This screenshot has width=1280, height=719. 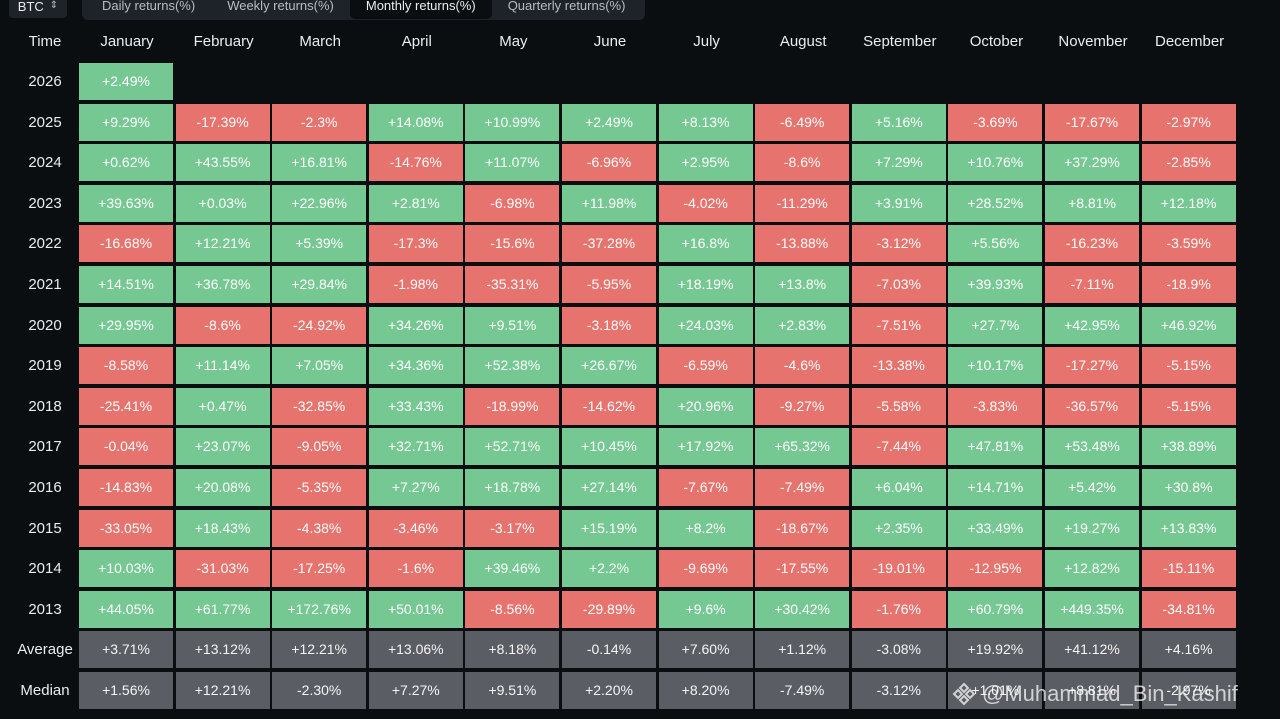 What do you see at coordinates (512, 447) in the screenshot?
I see `return-cell: +52.71%` at bounding box center [512, 447].